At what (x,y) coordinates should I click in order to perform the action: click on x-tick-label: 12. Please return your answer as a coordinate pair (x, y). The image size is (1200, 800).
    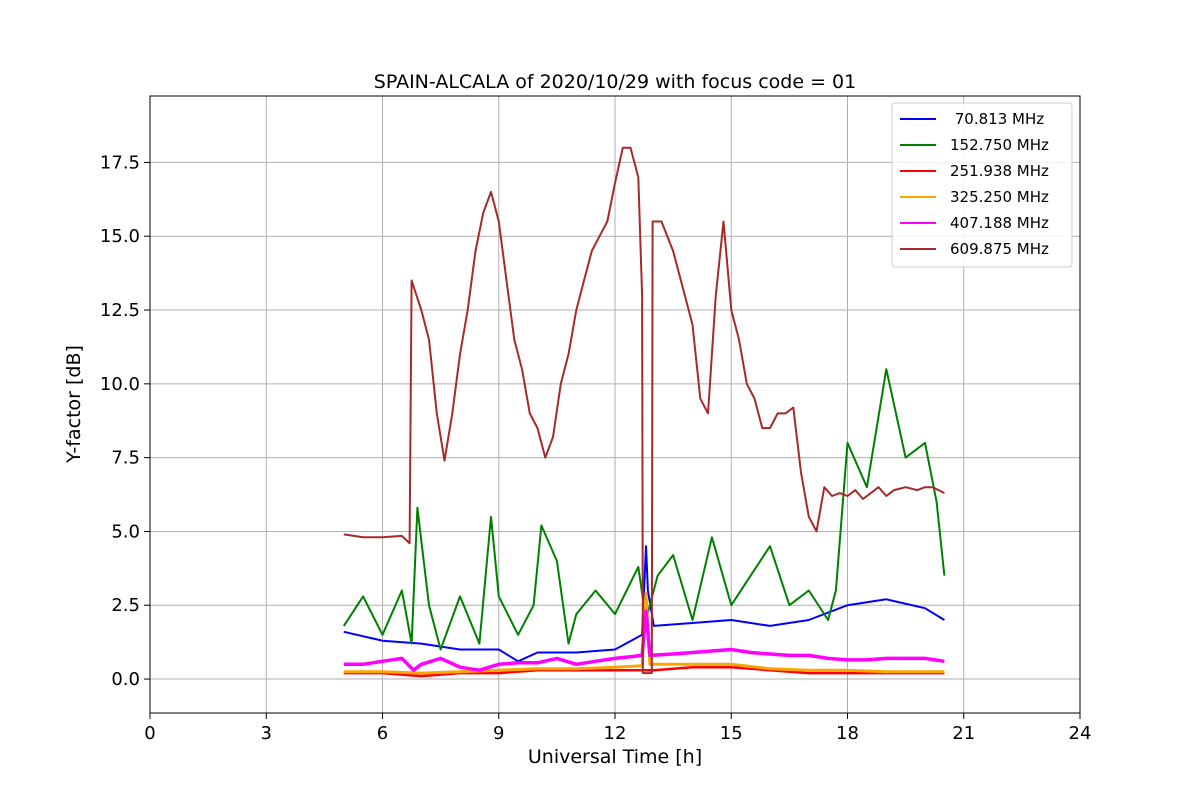
    Looking at the image, I should click on (615, 733).